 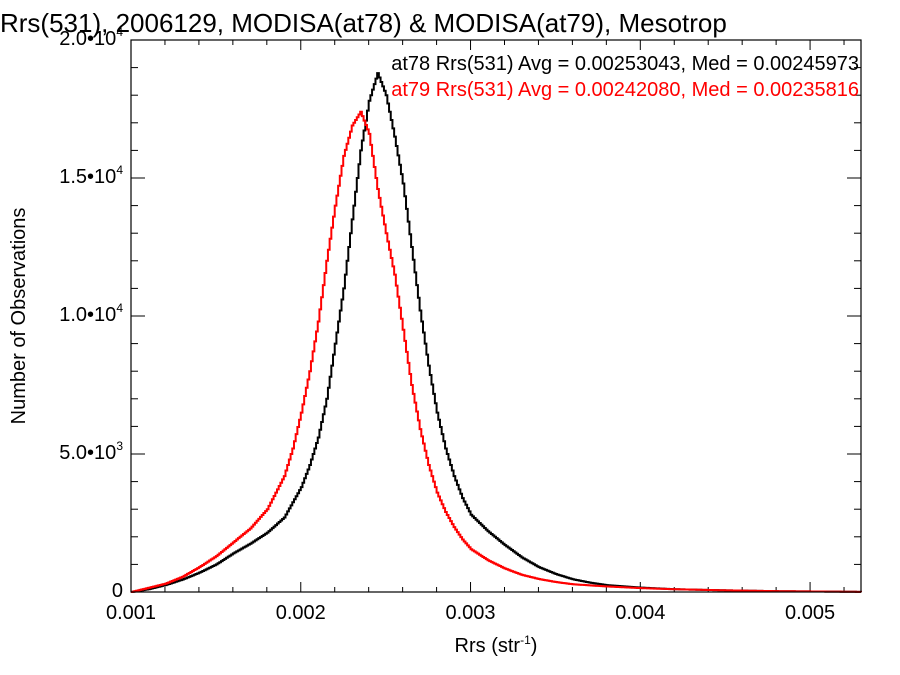 I want to click on x-axis-label: Rrs (str-1), so click(x=496, y=645).